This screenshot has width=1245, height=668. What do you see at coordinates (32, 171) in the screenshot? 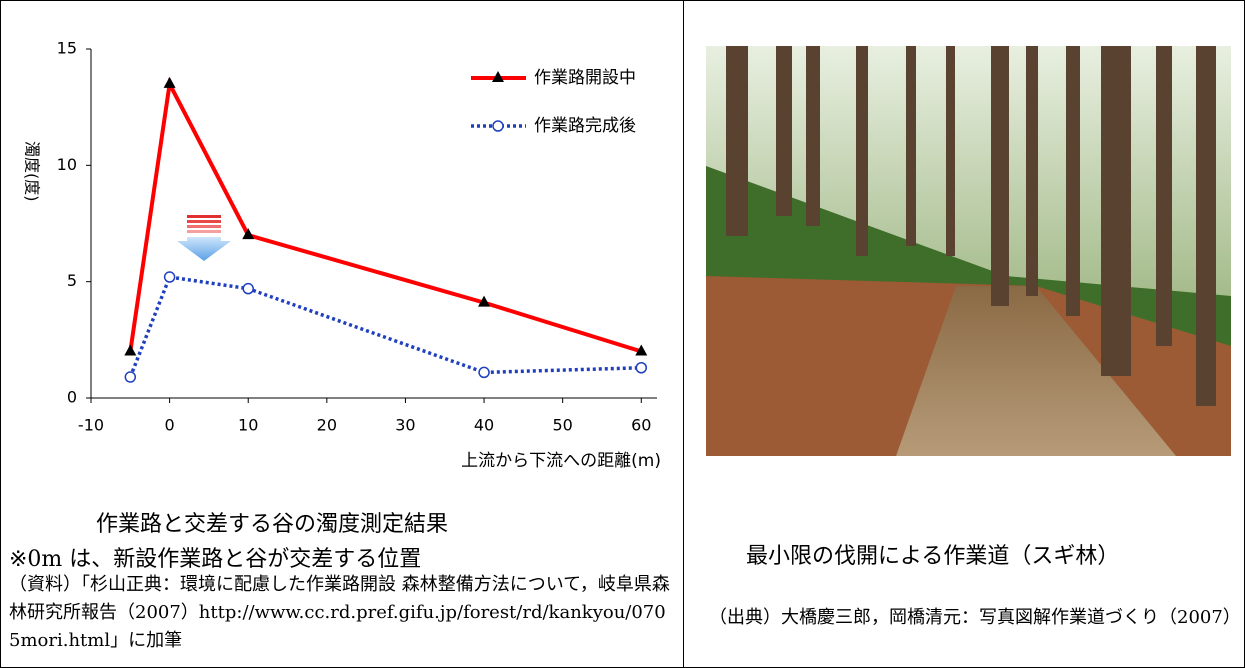
I see `y-axis-label: 濁度(度)` at bounding box center [32, 171].